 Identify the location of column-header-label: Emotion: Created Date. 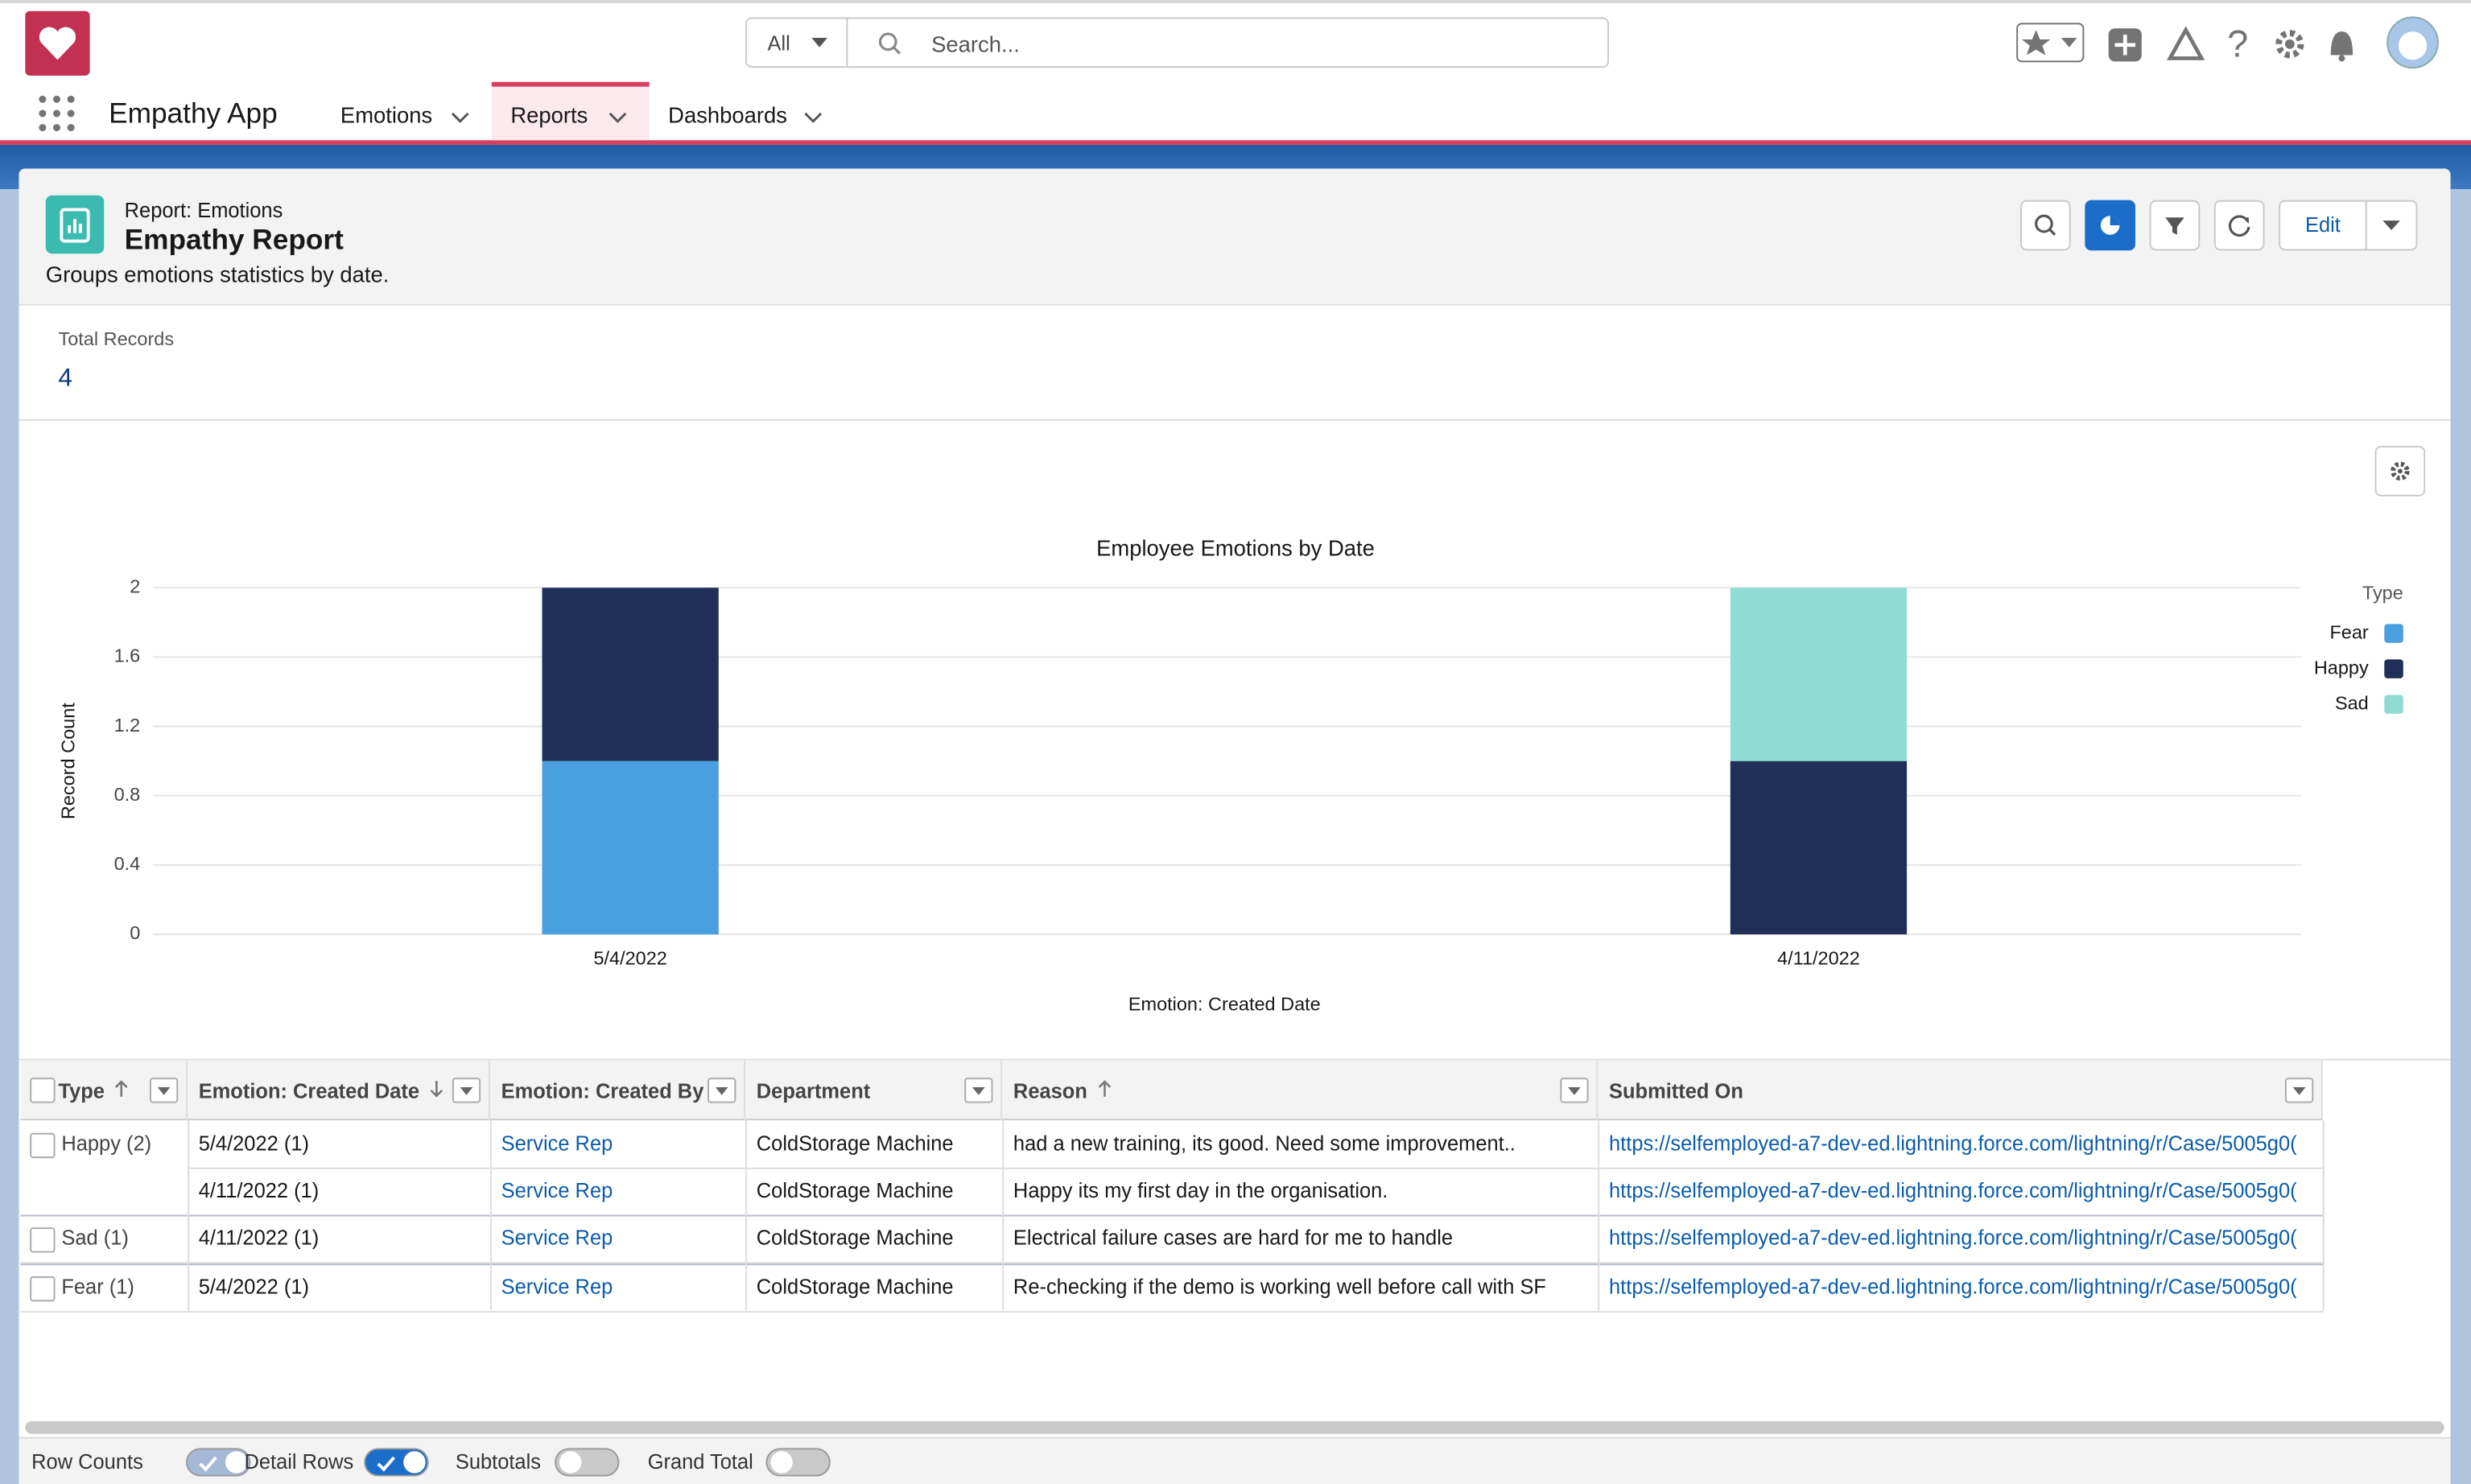
(323, 1091).